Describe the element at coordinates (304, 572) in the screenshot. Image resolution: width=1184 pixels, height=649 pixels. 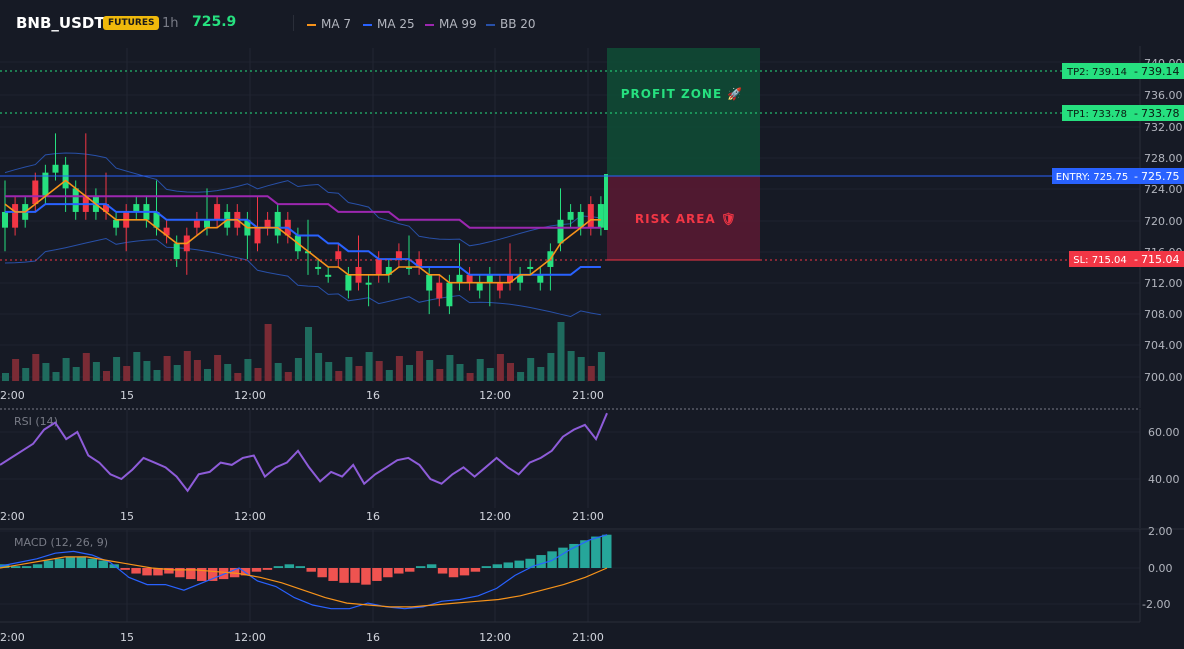
I see `macd-line` at that location.